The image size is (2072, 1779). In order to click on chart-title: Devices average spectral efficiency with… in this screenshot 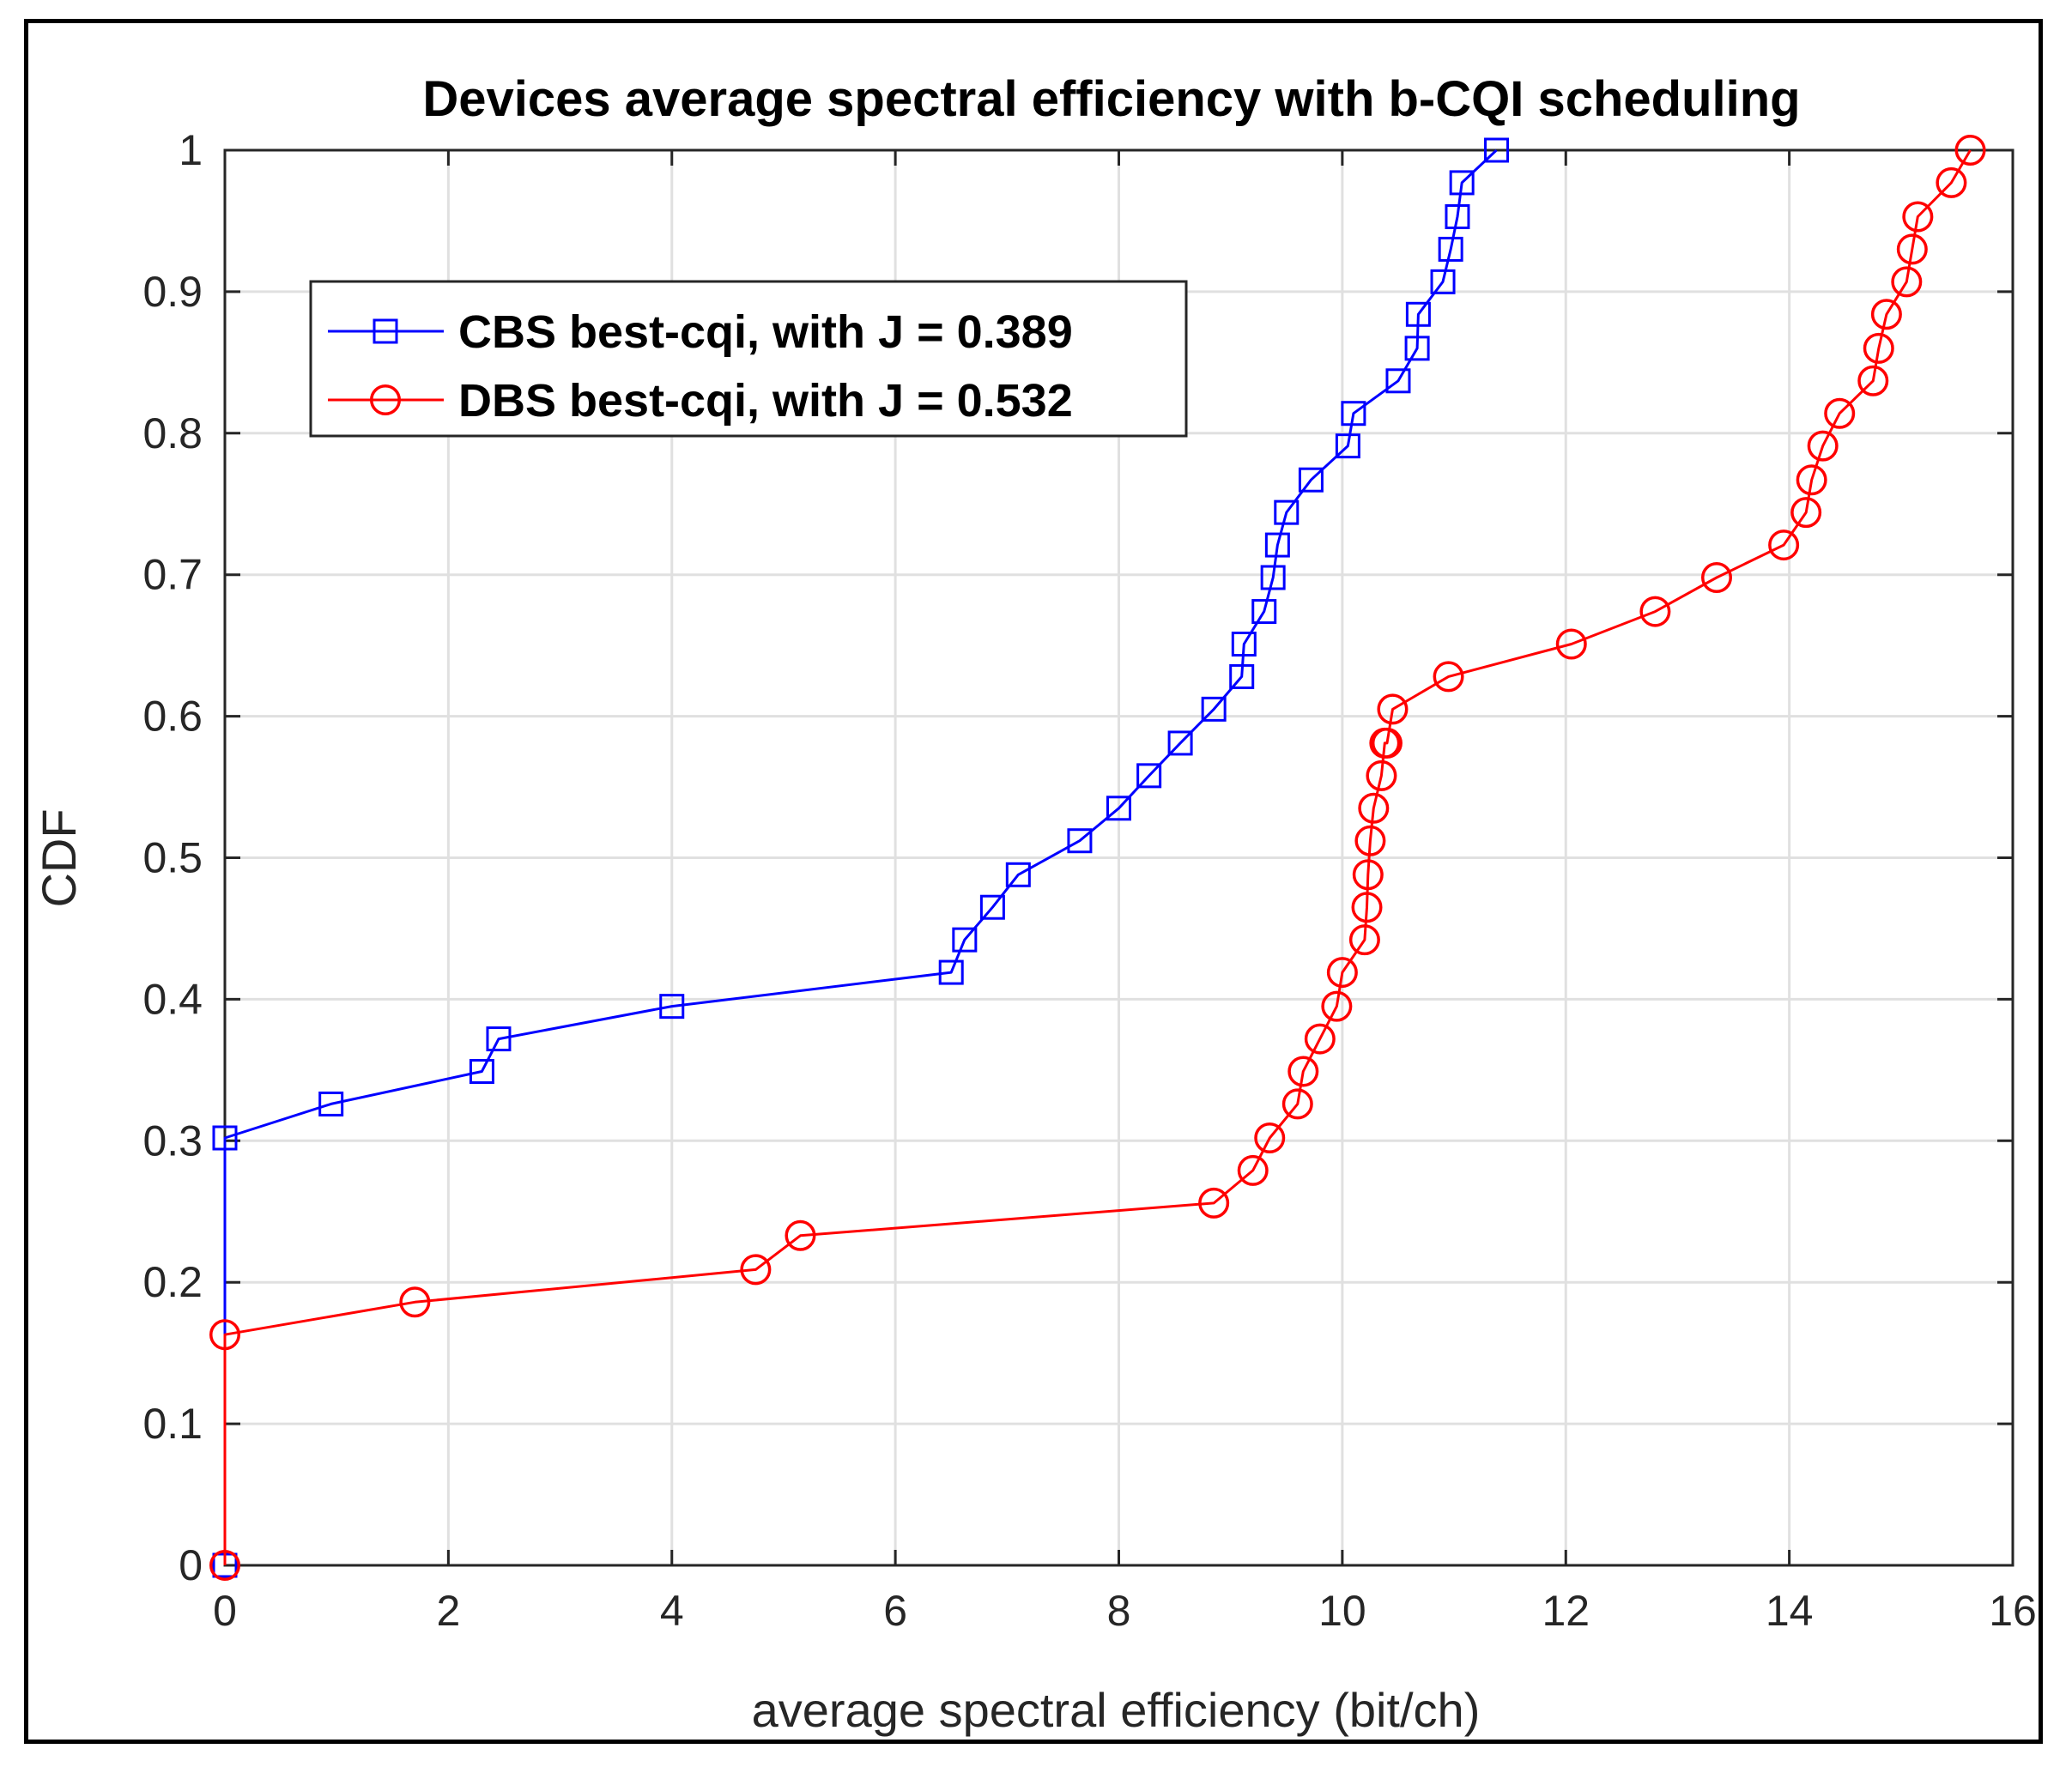, I will do `click(1111, 99)`.